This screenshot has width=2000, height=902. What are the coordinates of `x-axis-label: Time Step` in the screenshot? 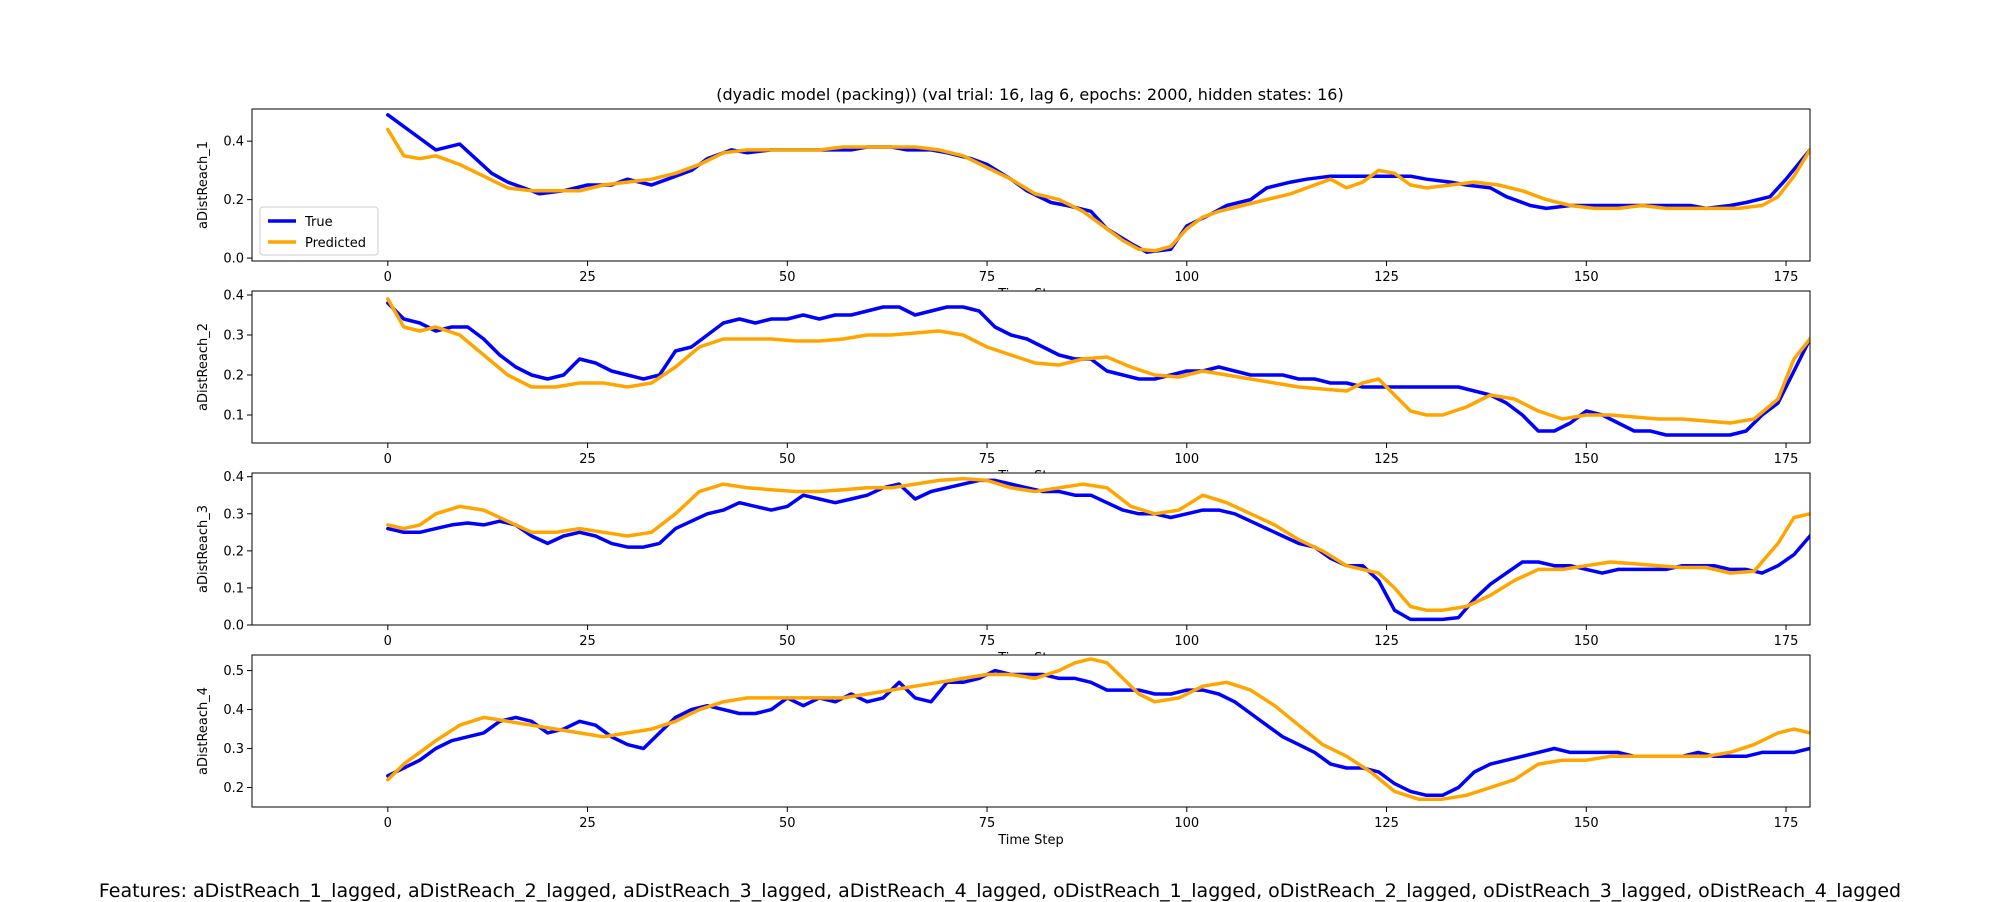 It's located at (1030, 840).